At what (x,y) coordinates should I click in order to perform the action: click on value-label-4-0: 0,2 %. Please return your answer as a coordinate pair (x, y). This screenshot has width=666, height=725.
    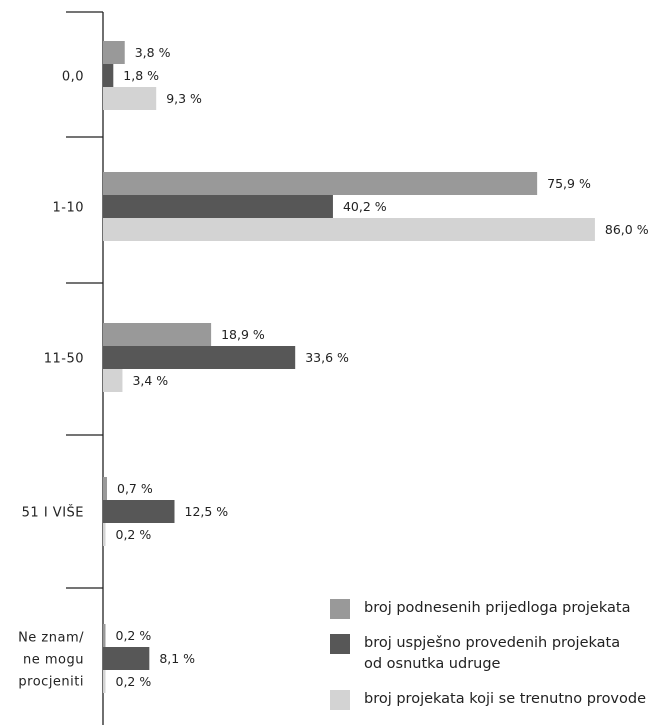
    Looking at the image, I should click on (134, 635).